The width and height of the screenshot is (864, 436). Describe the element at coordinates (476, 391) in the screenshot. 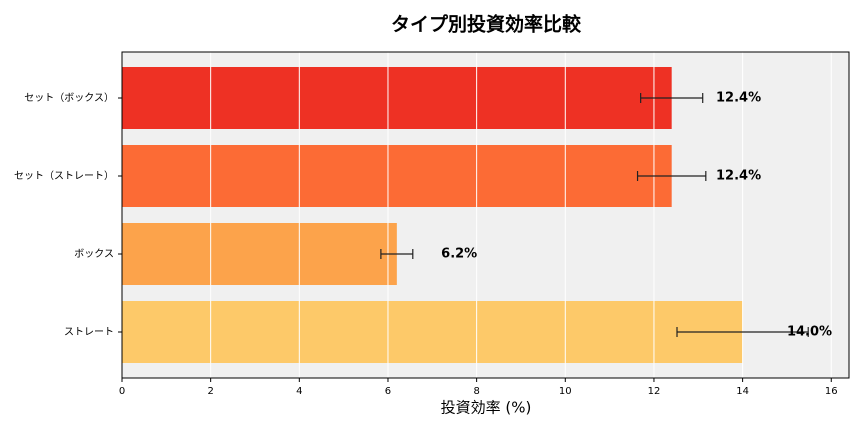

I see `x-tick-label: 8` at that location.